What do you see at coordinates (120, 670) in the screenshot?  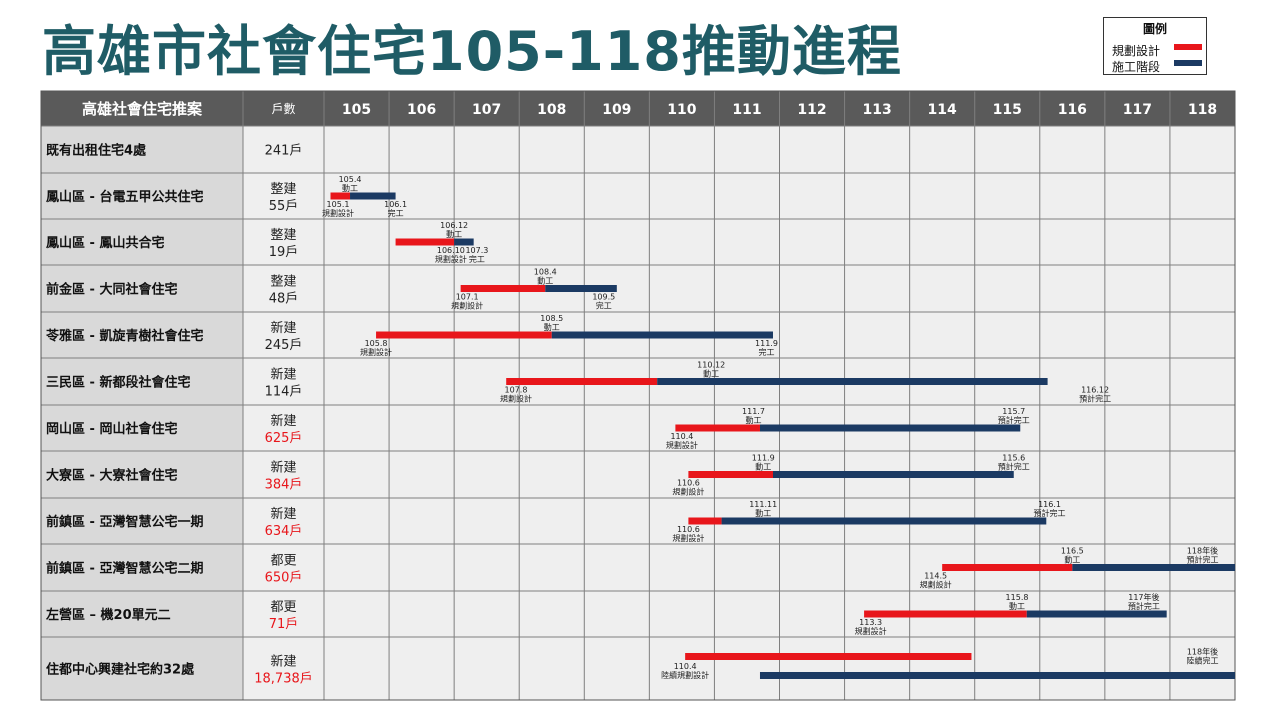 I see `row-project-name: 住都中心興建社宅約32處` at bounding box center [120, 670].